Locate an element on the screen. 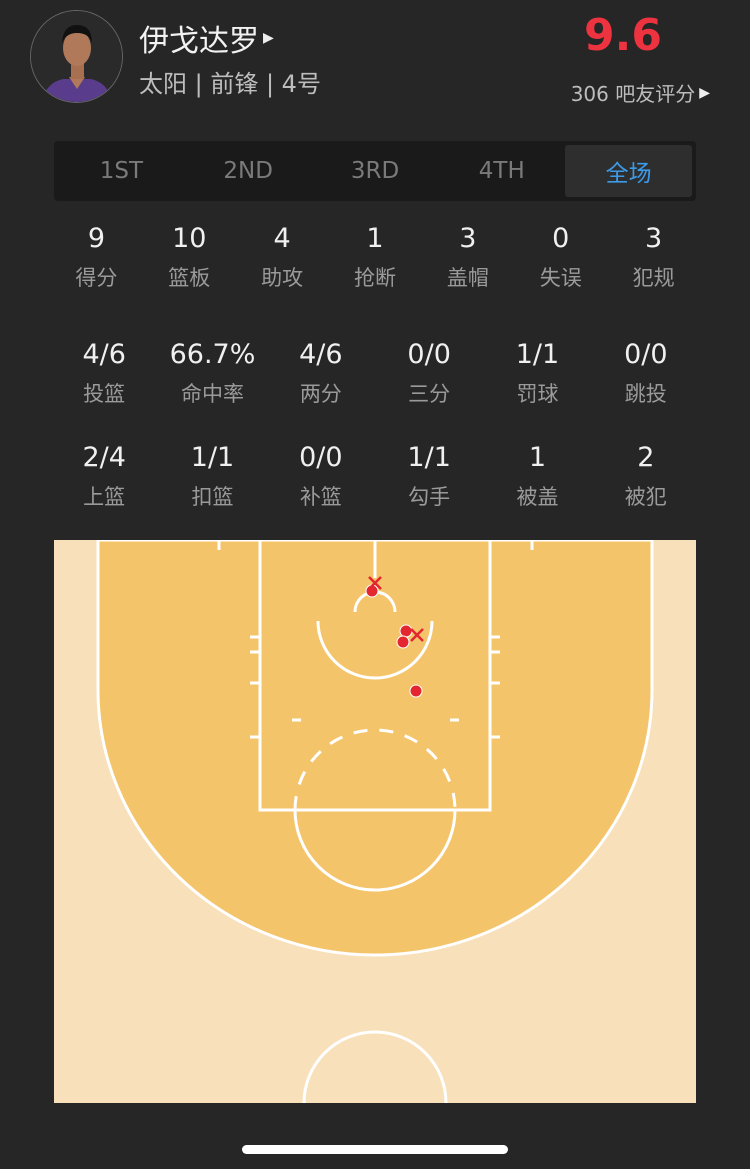  player-rating: 9.6 is located at coordinates (623, 35).